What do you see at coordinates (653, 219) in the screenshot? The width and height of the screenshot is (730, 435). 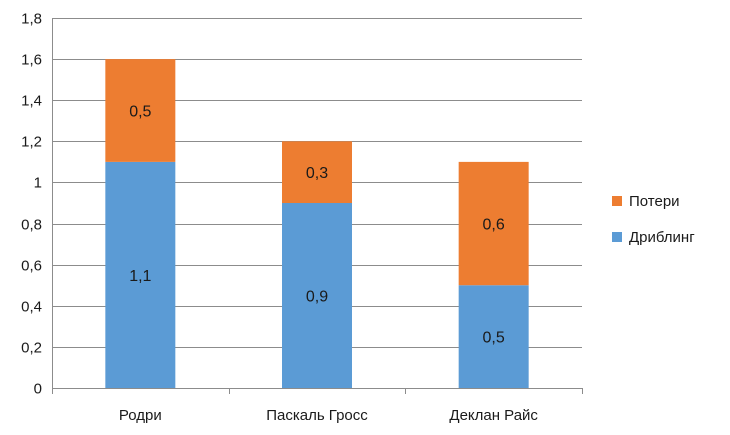 I see `legend: Потери Дриблинг` at bounding box center [653, 219].